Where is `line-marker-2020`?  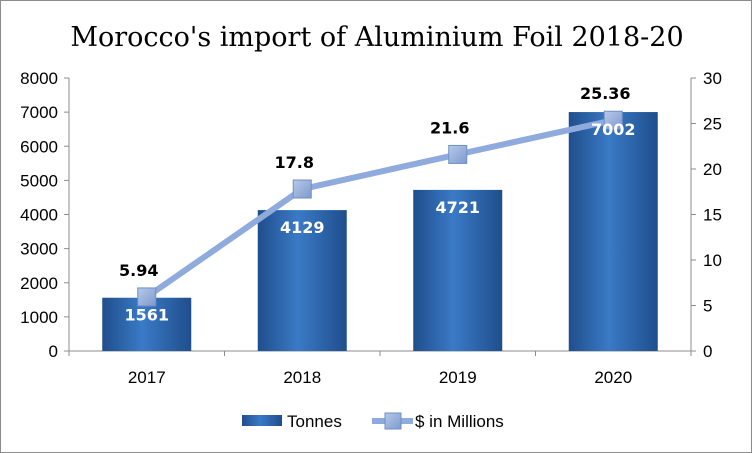
line-marker-2020 is located at coordinates (613, 120).